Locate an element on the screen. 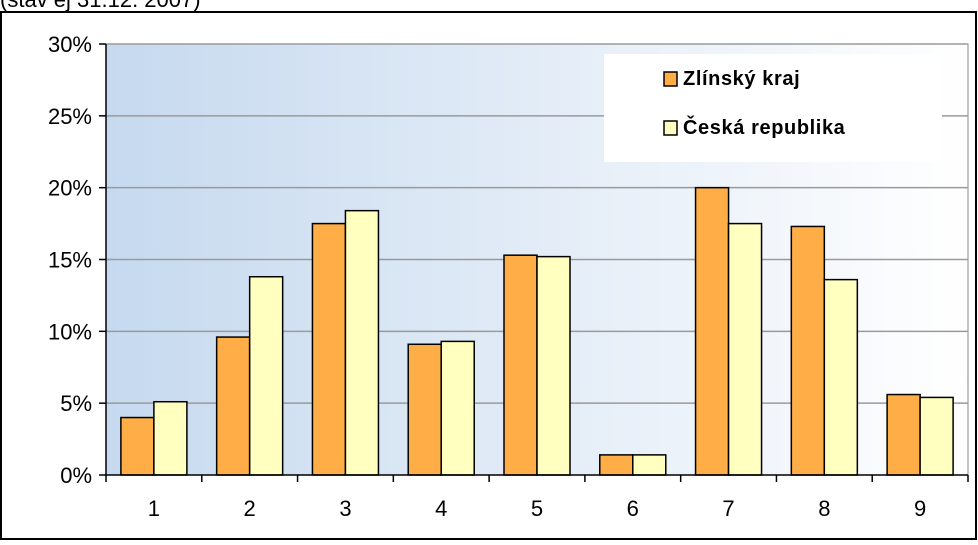 Image resolution: width=978 pixels, height=545 pixels. x-tick-label: 2 is located at coordinates (250, 508).